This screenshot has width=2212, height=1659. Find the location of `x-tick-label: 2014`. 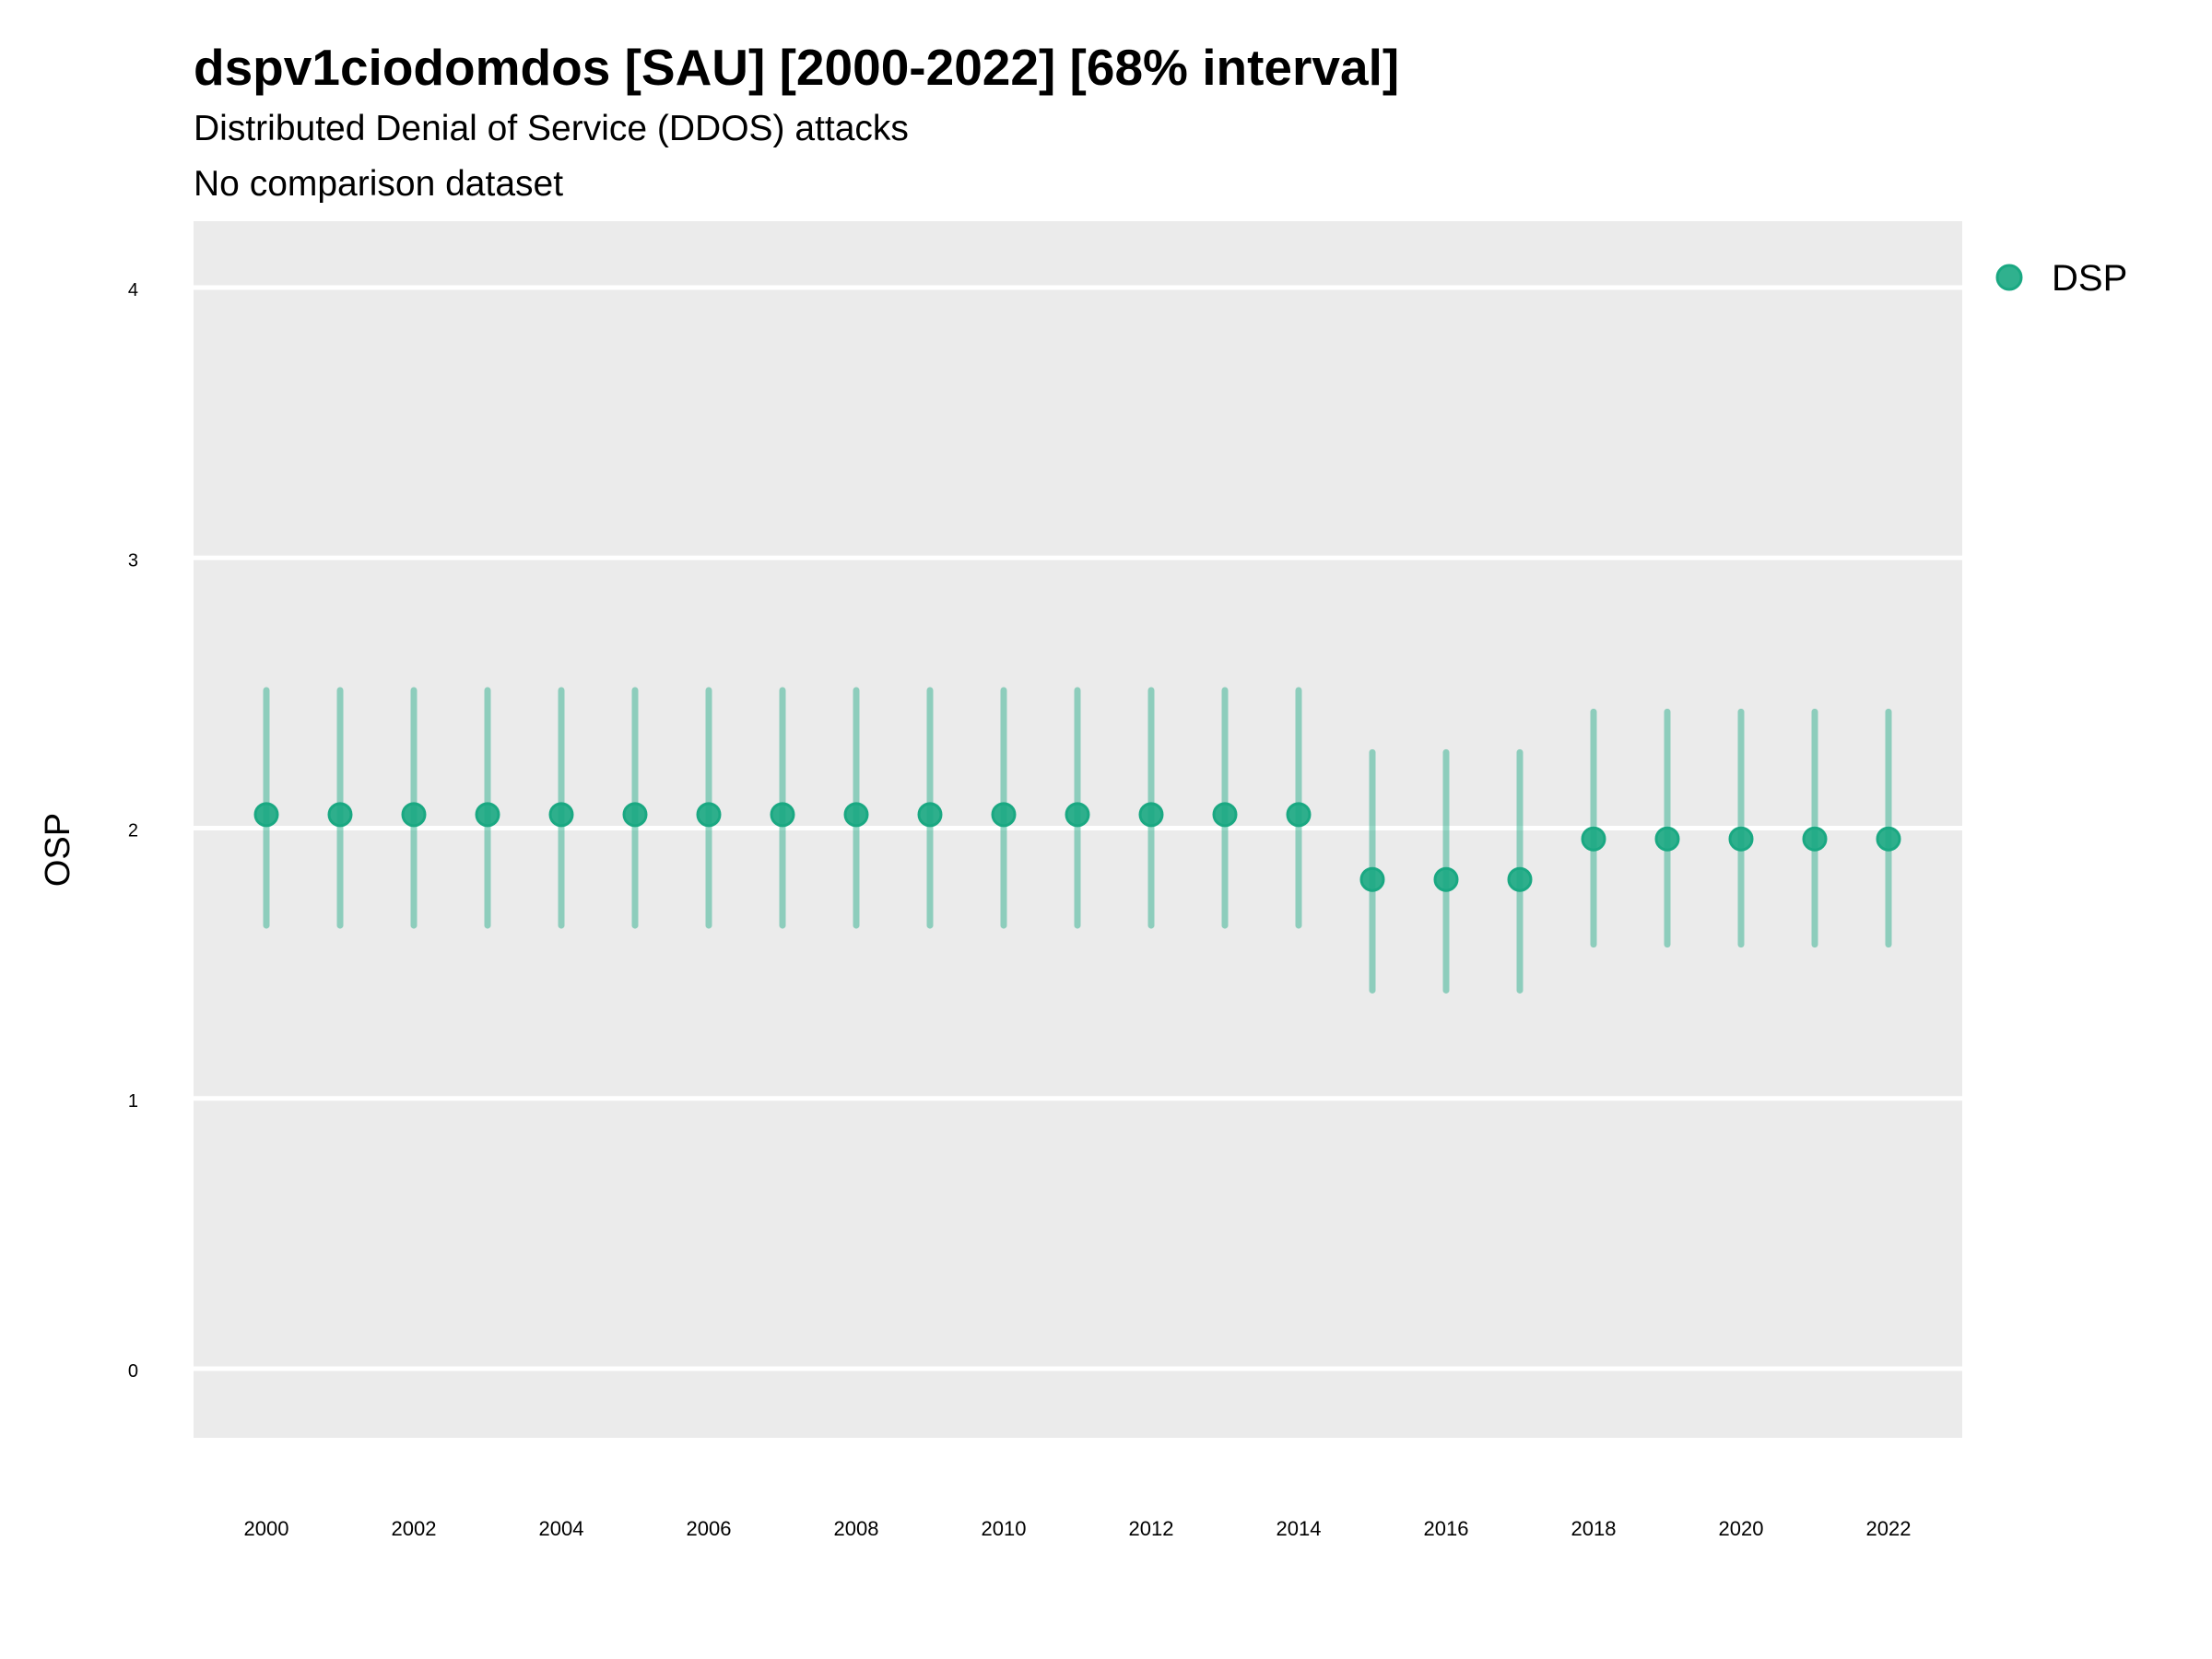

x-tick-label: 2014 is located at coordinates (1299, 1528).